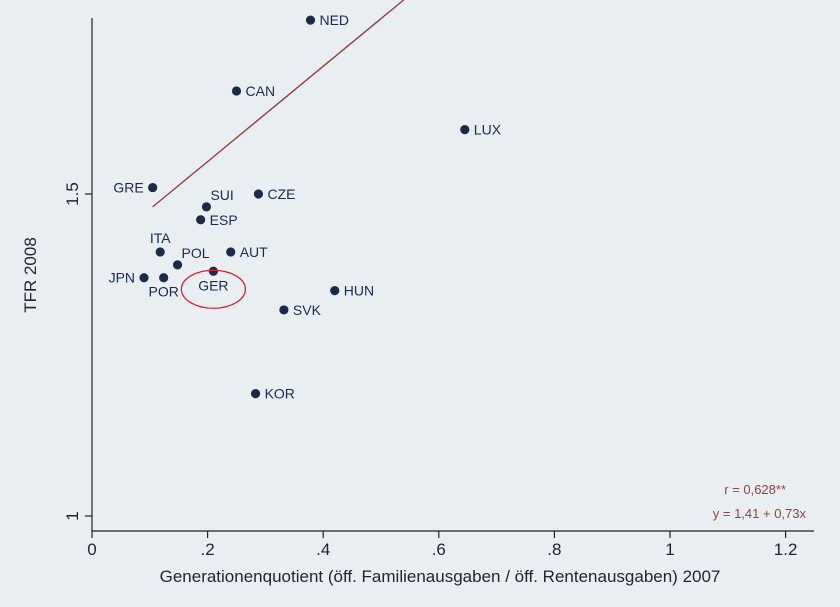 This screenshot has height=607, width=840. I want to click on highlight-ellipse, so click(213, 289).